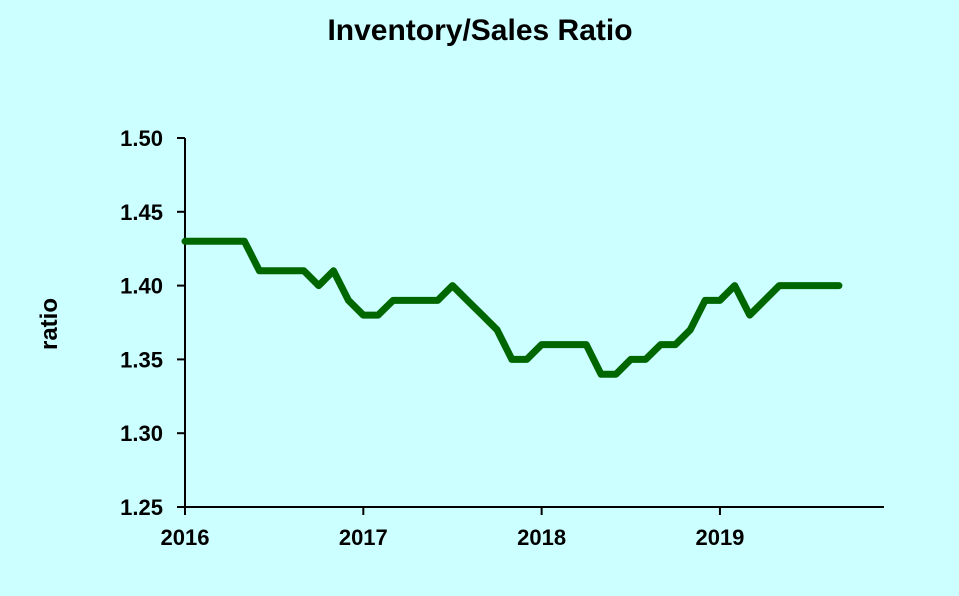 The width and height of the screenshot is (959, 596). I want to click on x-tick-label: 2016, so click(185, 537).